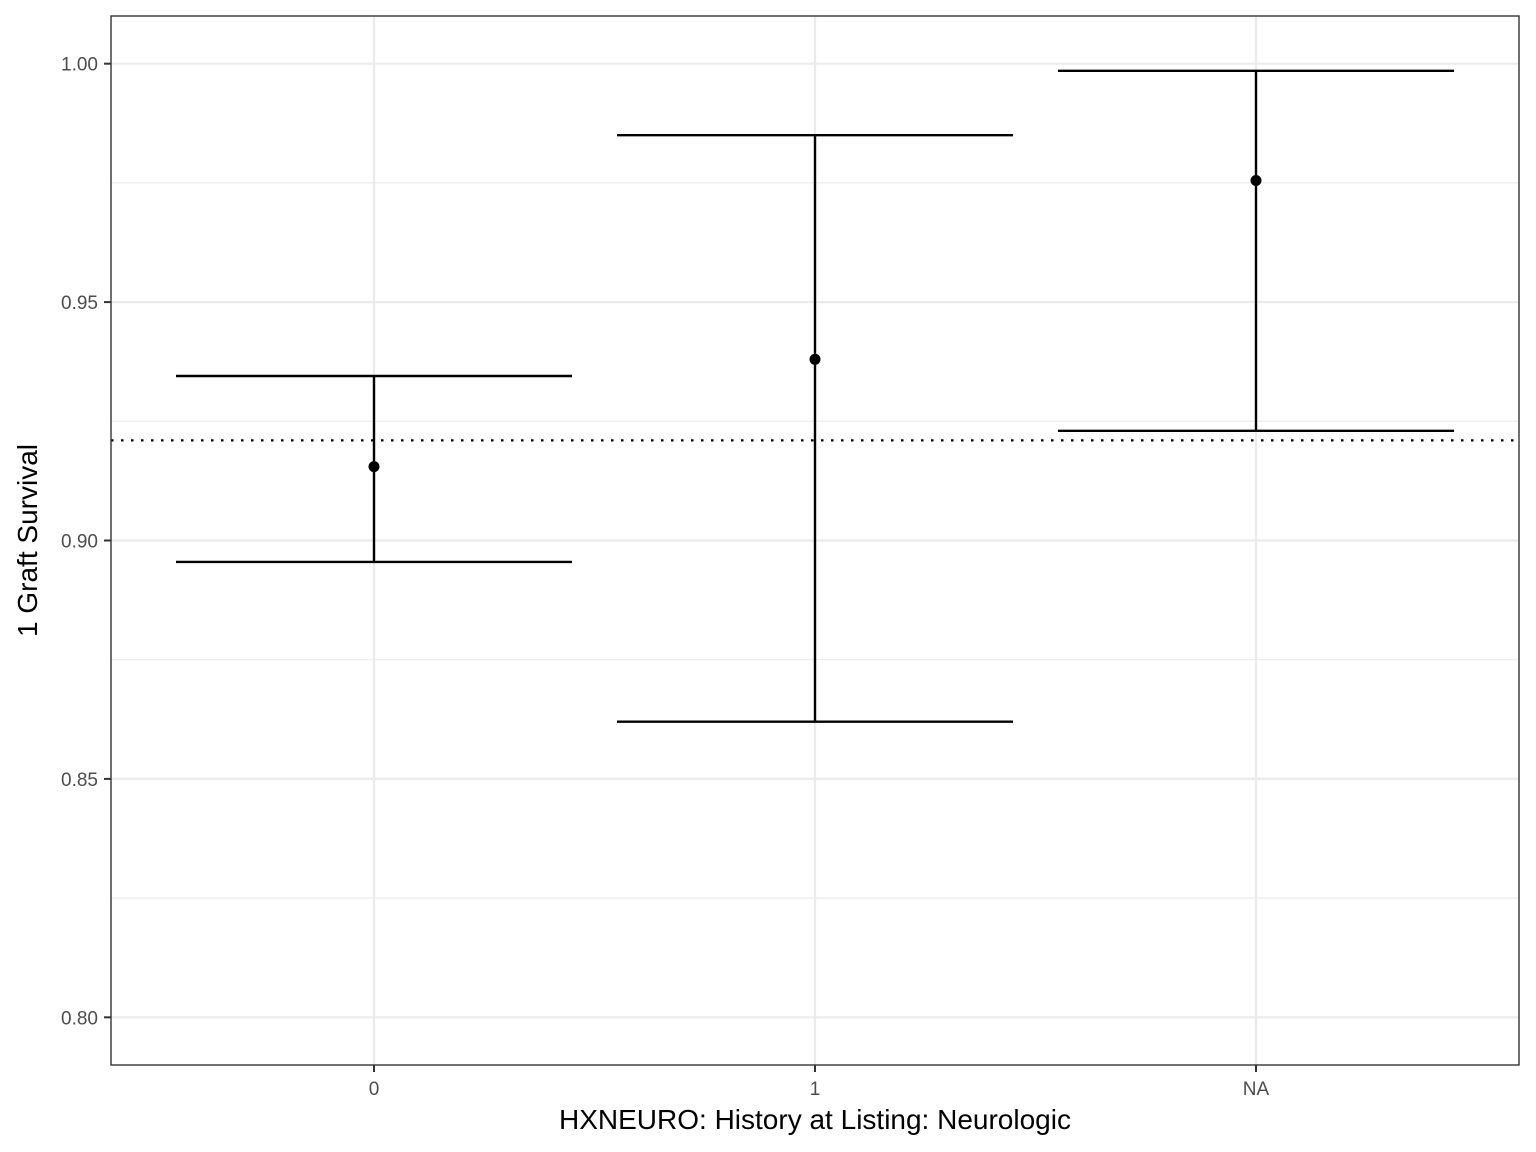 The height and width of the screenshot is (1152, 1536). Describe the element at coordinates (1256, 1089) in the screenshot. I see `x-tick-label: NA` at that location.